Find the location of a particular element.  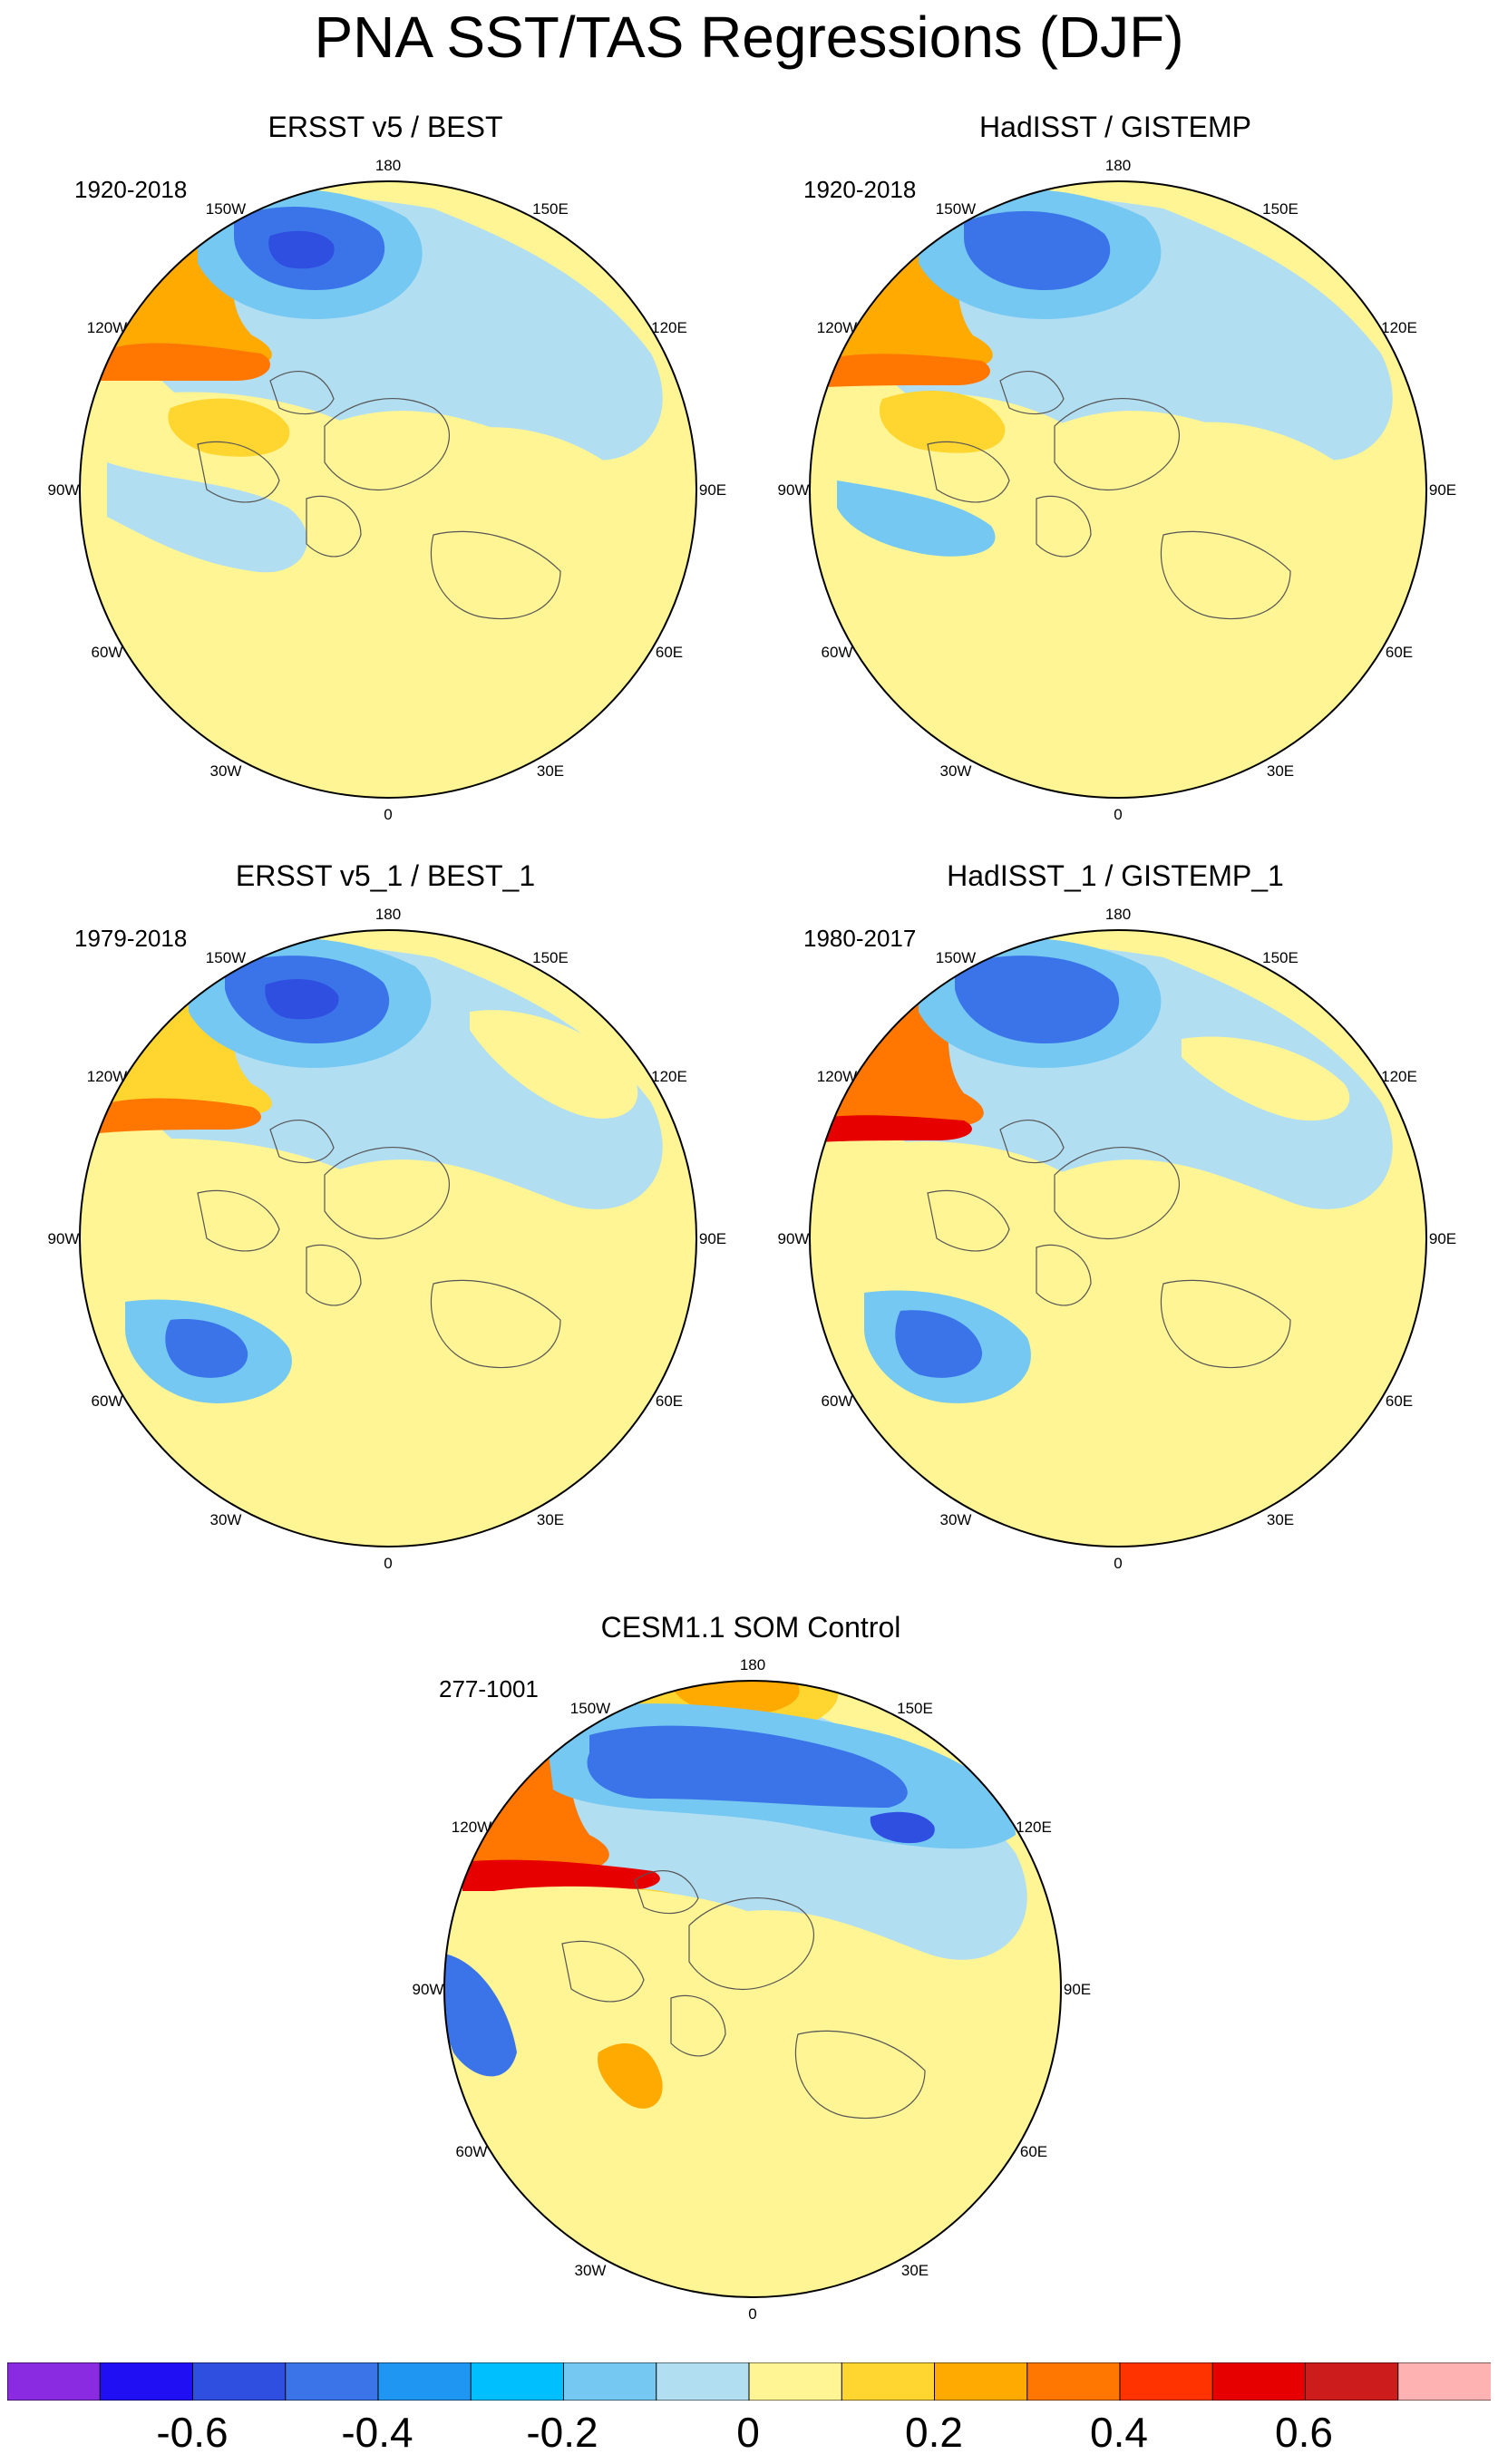

panel-period-5: 277-1001 is located at coordinates (489, 1688).